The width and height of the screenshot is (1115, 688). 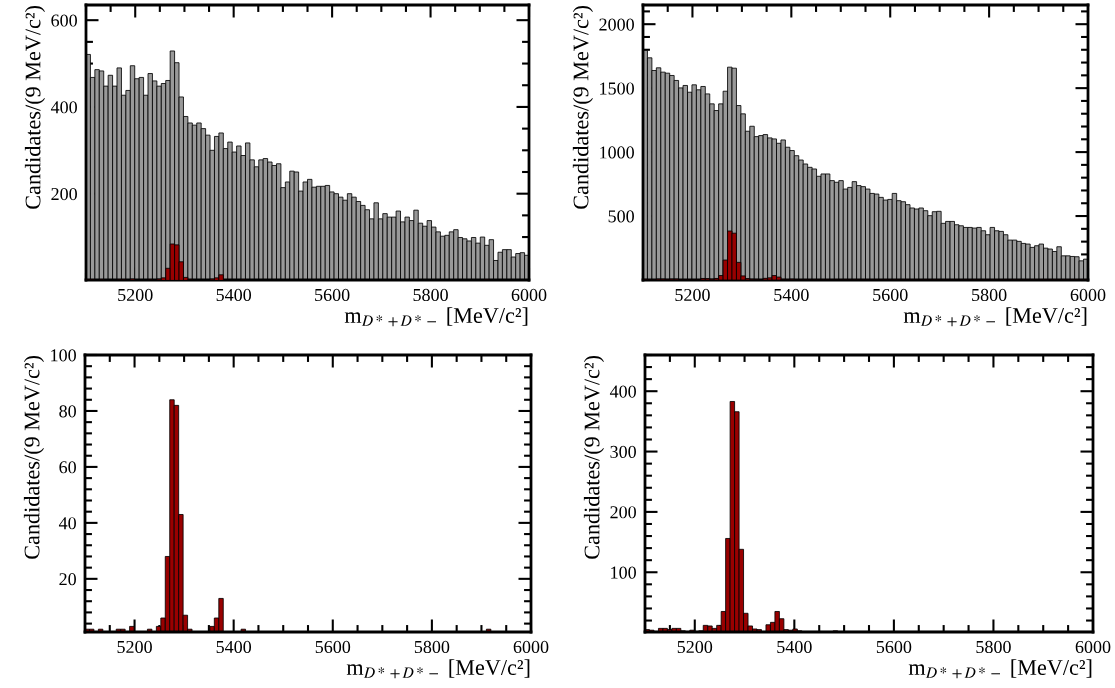 I want to click on y-tick-label: 40, so click(x=67, y=523).